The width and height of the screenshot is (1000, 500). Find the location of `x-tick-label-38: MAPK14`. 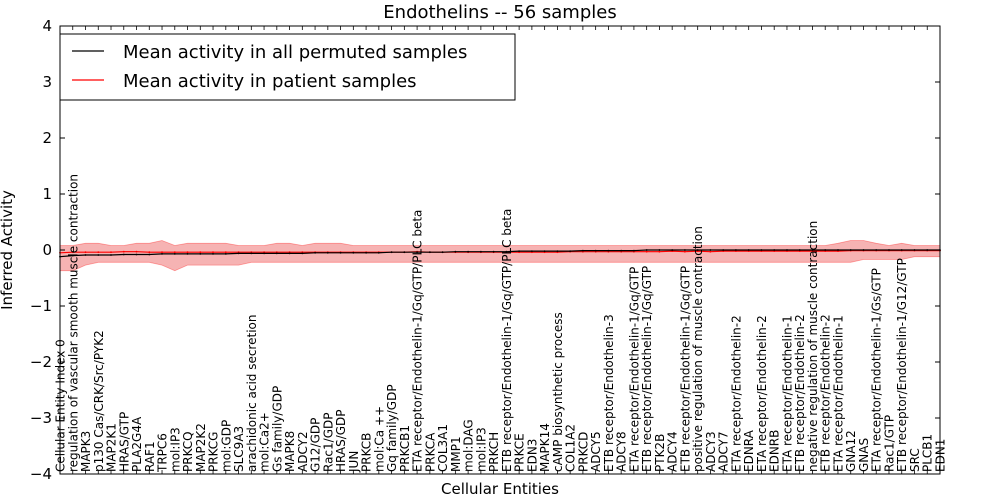

x-tick-label-38: MAPK14 is located at coordinates (545, 447).